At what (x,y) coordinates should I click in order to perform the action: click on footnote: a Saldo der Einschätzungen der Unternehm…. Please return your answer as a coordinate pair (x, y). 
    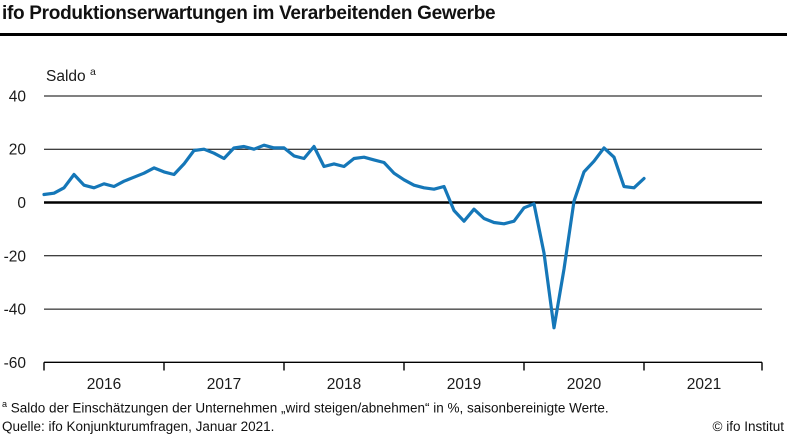
    Looking at the image, I should click on (305, 407).